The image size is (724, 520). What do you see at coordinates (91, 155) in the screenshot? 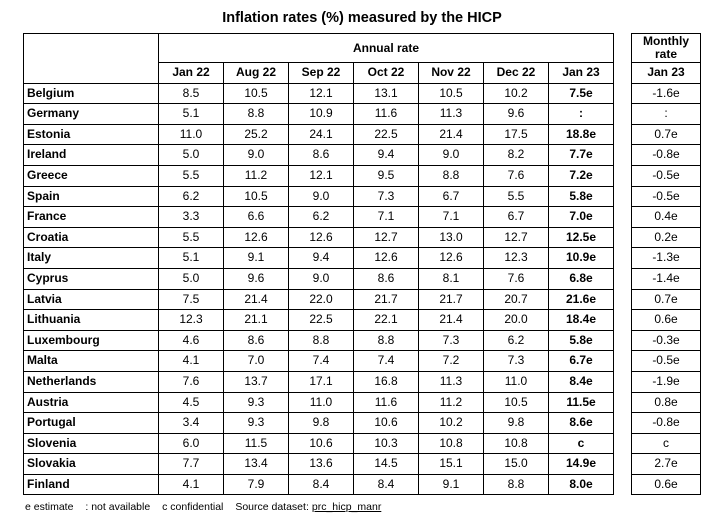
I see `country-name: Ireland` at bounding box center [91, 155].